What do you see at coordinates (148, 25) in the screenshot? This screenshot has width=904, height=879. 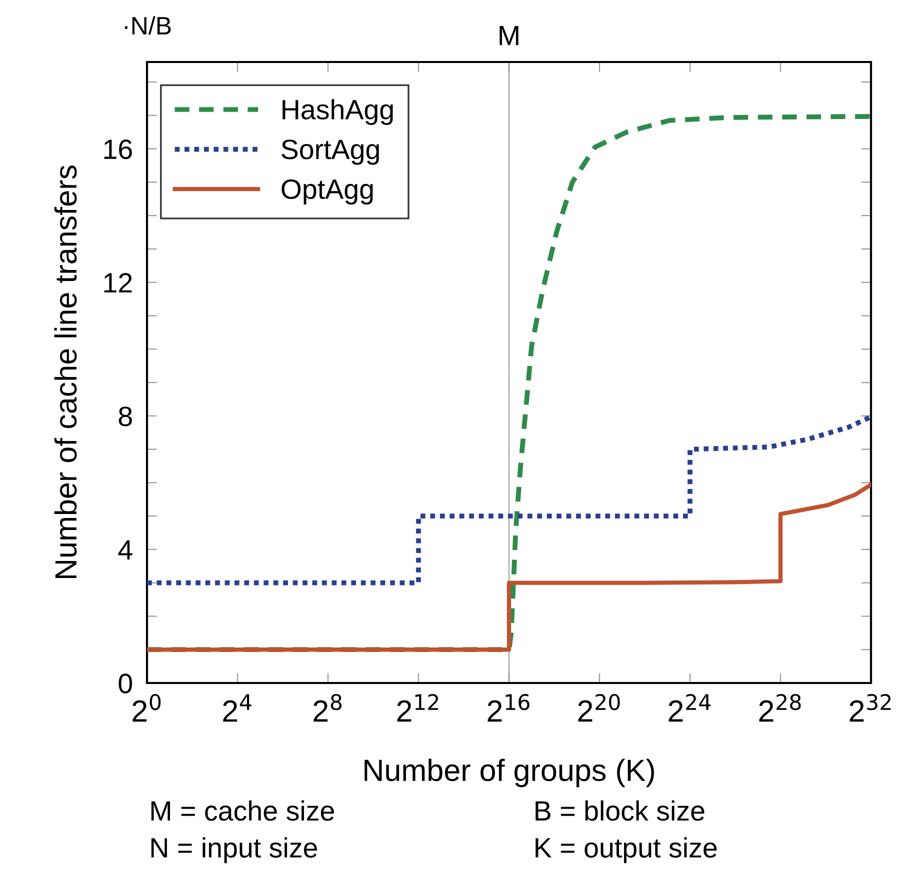 I see `text: ·N/B` at bounding box center [148, 25].